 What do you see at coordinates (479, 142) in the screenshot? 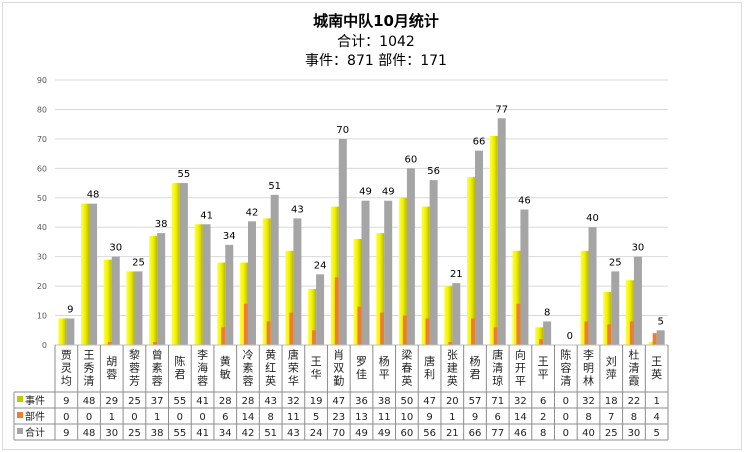
I see `data-label-total: 66` at bounding box center [479, 142].